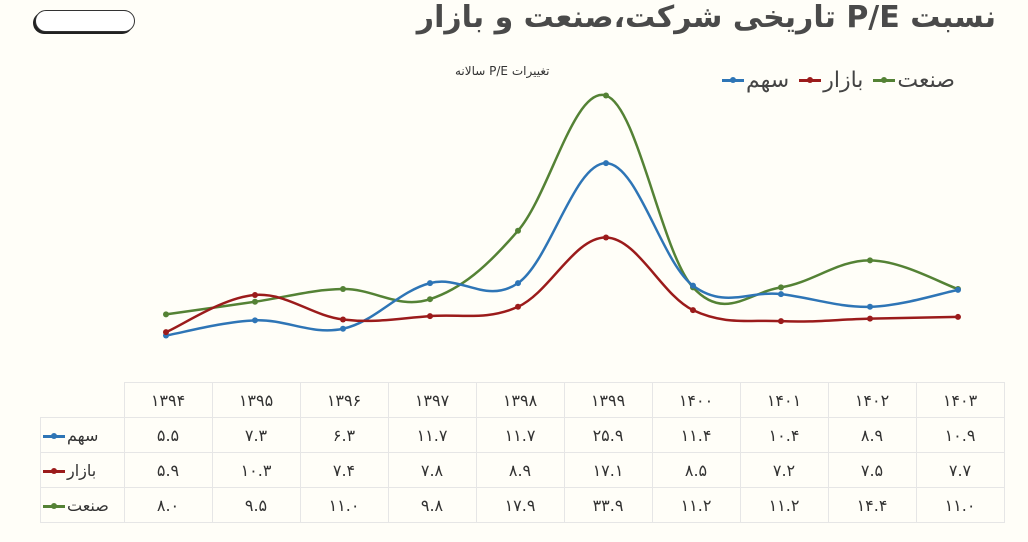  I want to click on table-cell: ۸.۵, so click(696, 470).